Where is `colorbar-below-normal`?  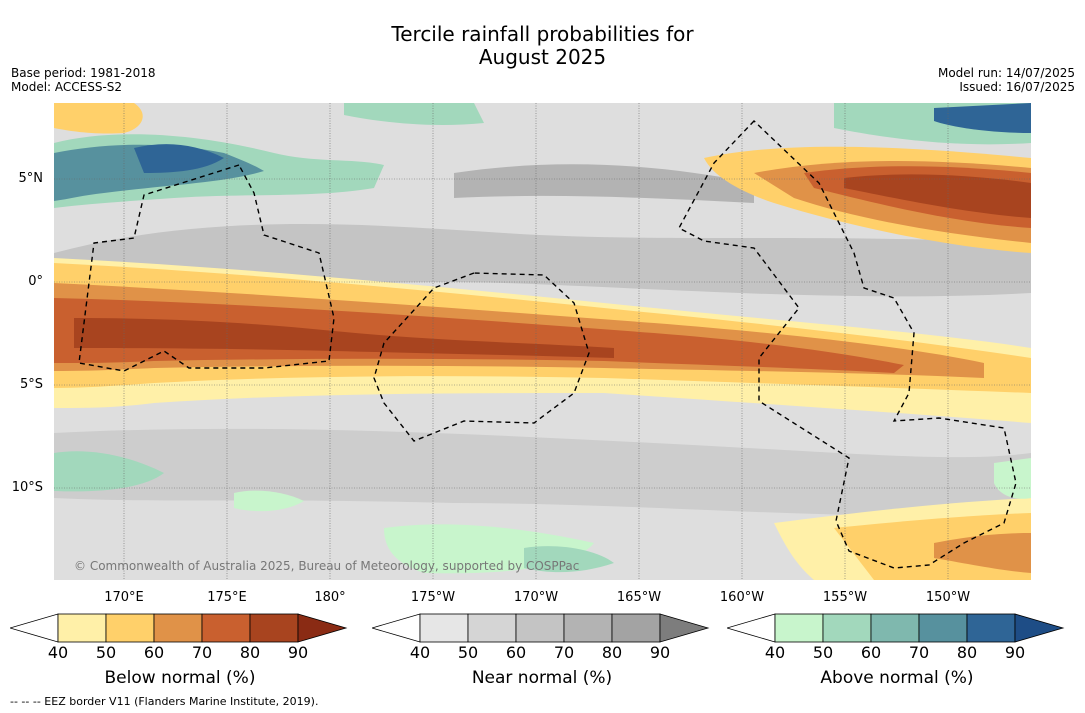
colorbar-below-normal is located at coordinates (179, 628).